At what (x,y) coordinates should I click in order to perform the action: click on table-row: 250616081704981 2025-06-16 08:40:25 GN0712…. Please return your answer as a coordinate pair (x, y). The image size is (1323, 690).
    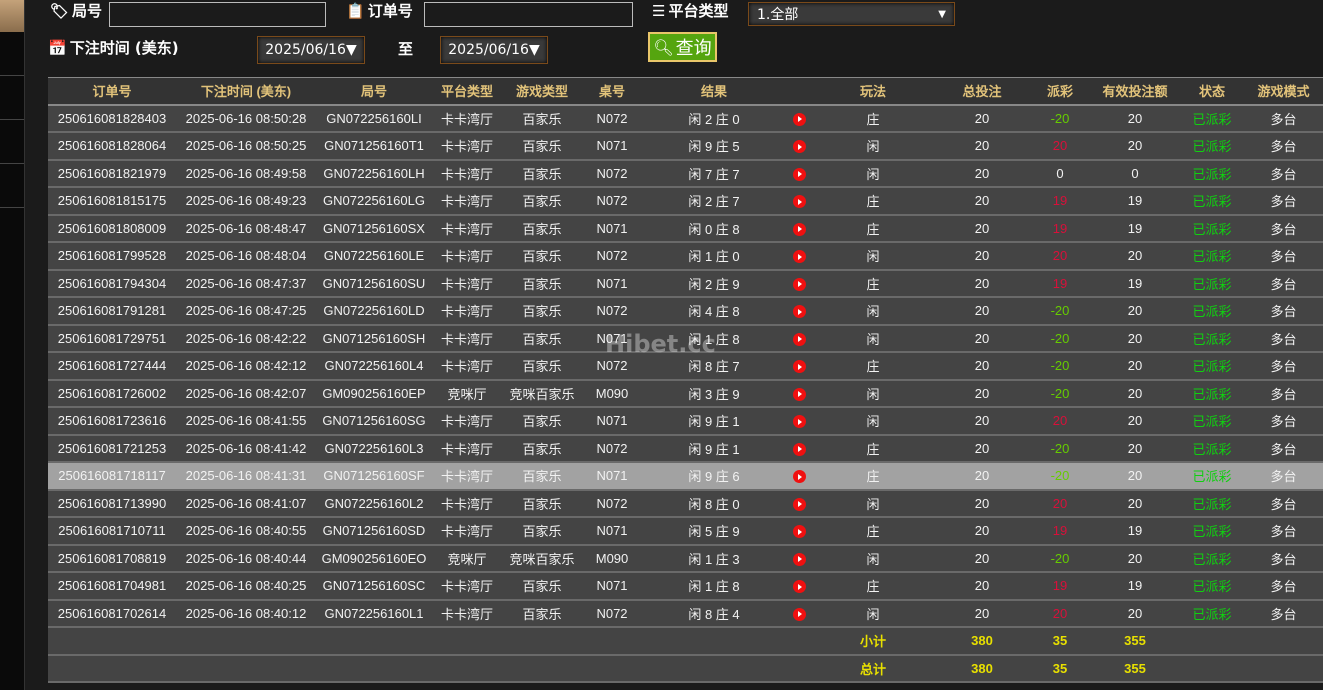
    Looking at the image, I should click on (685, 586).